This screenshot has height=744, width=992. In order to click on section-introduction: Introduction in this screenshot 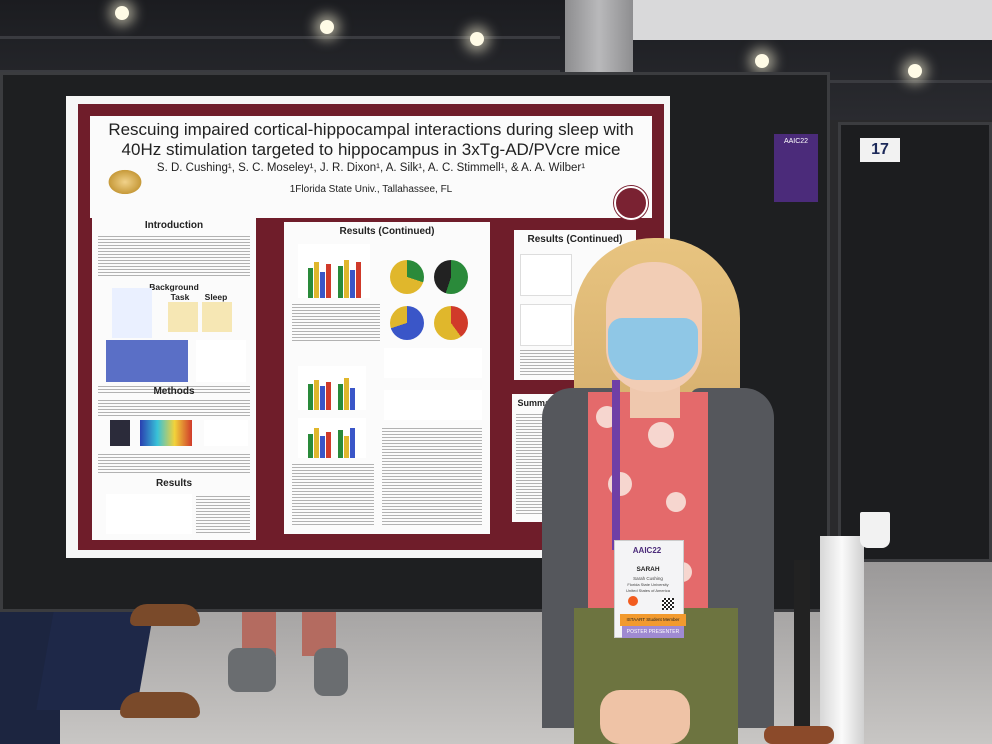, I will do `click(174, 225)`.